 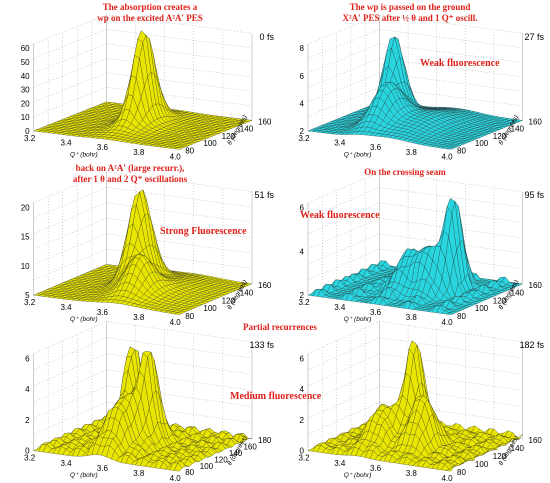 I want to click on caption-absorption-line1: The absorption creates a, so click(x=150, y=7).